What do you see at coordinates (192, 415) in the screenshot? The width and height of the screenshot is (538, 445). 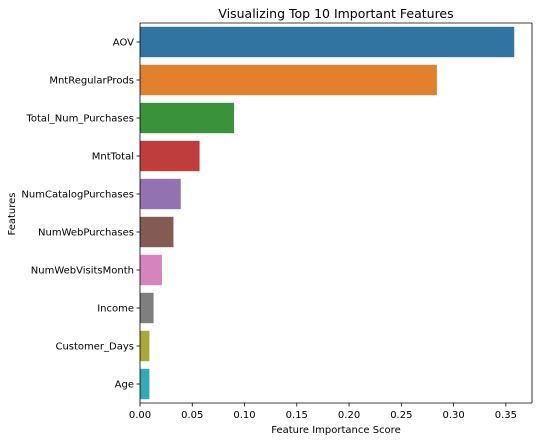 I see `x-tick-label: 0.05` at bounding box center [192, 415].